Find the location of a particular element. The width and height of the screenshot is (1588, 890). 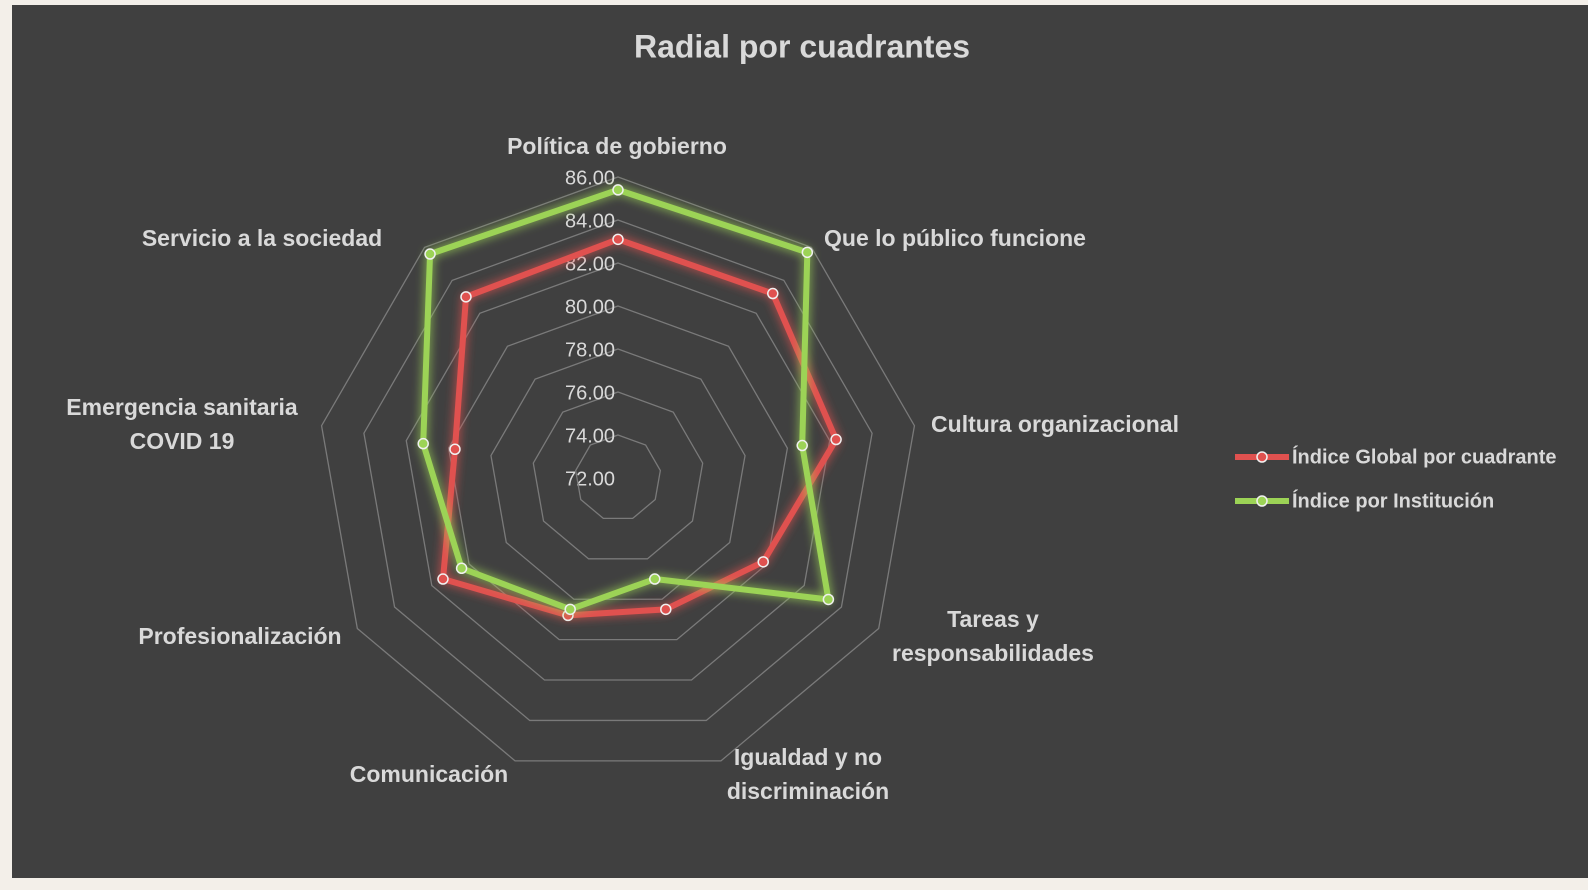

category-label: Igualdad y no discriminación is located at coordinates (808, 774).